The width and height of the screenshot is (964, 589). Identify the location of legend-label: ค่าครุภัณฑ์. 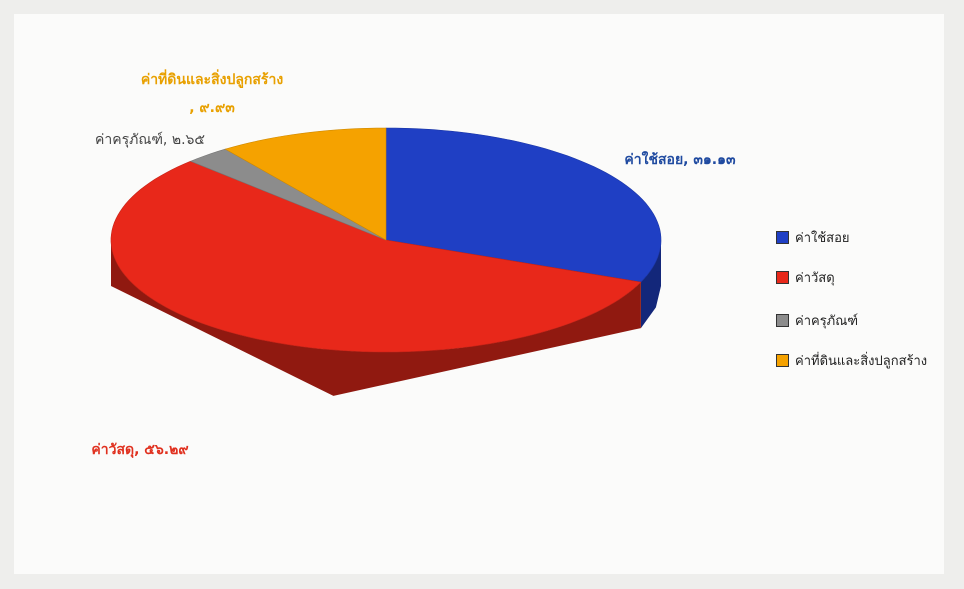
(827, 321).